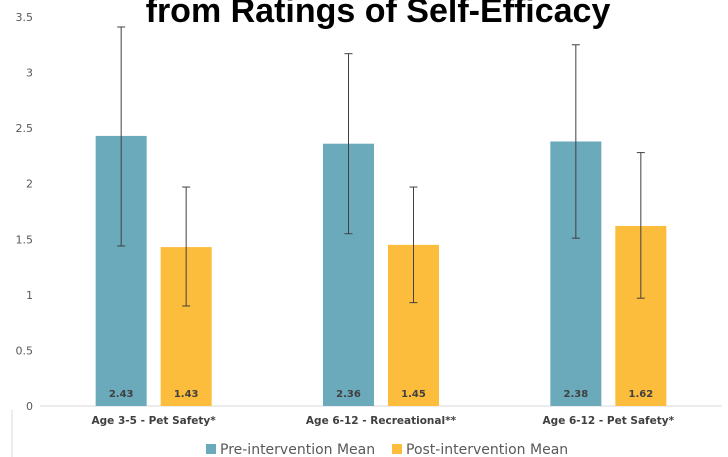  Describe the element at coordinates (121, 394) in the screenshot. I see `data-label: 2.43` at that location.